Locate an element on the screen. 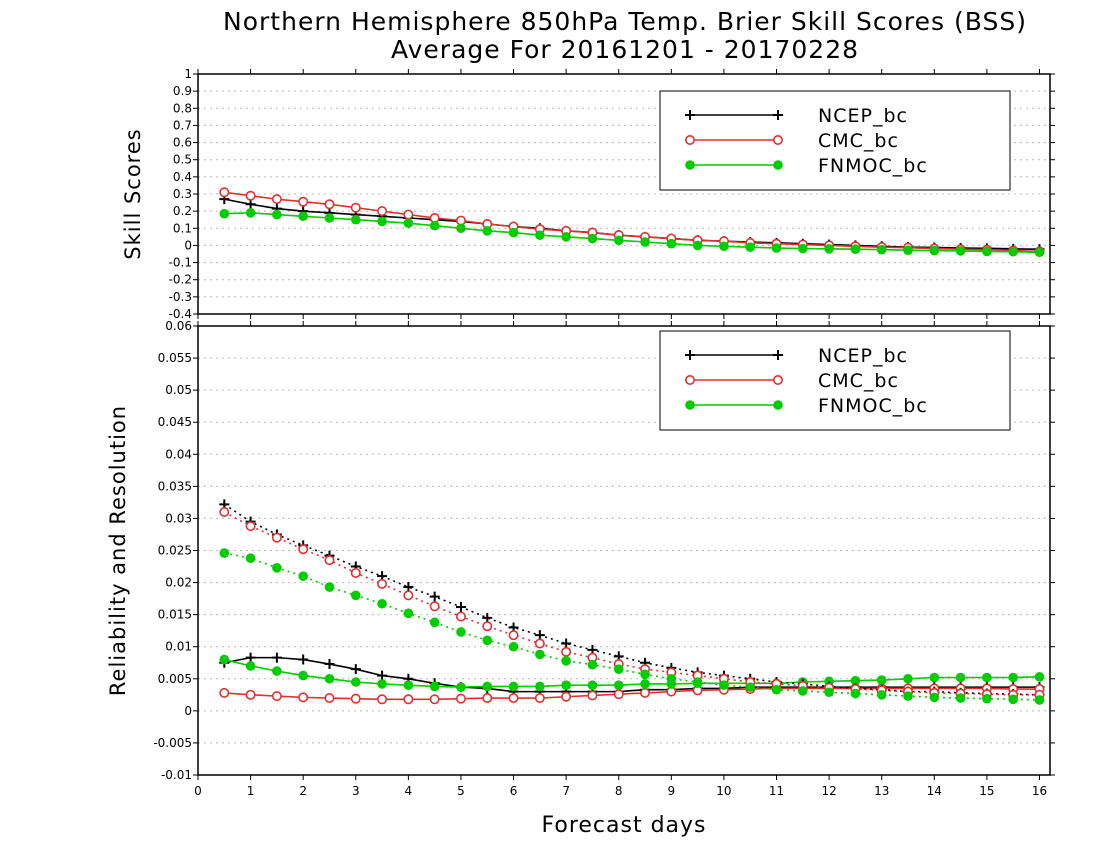  y-tick-label: 1 is located at coordinates (188, 74).